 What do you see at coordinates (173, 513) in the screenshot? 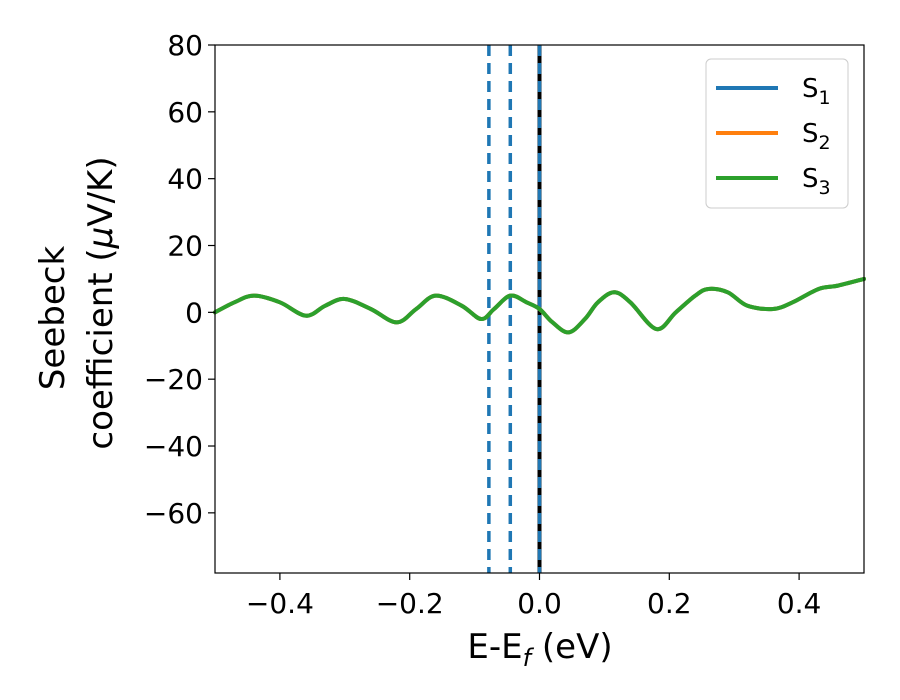
I see `y-tick-label: −60` at bounding box center [173, 513].